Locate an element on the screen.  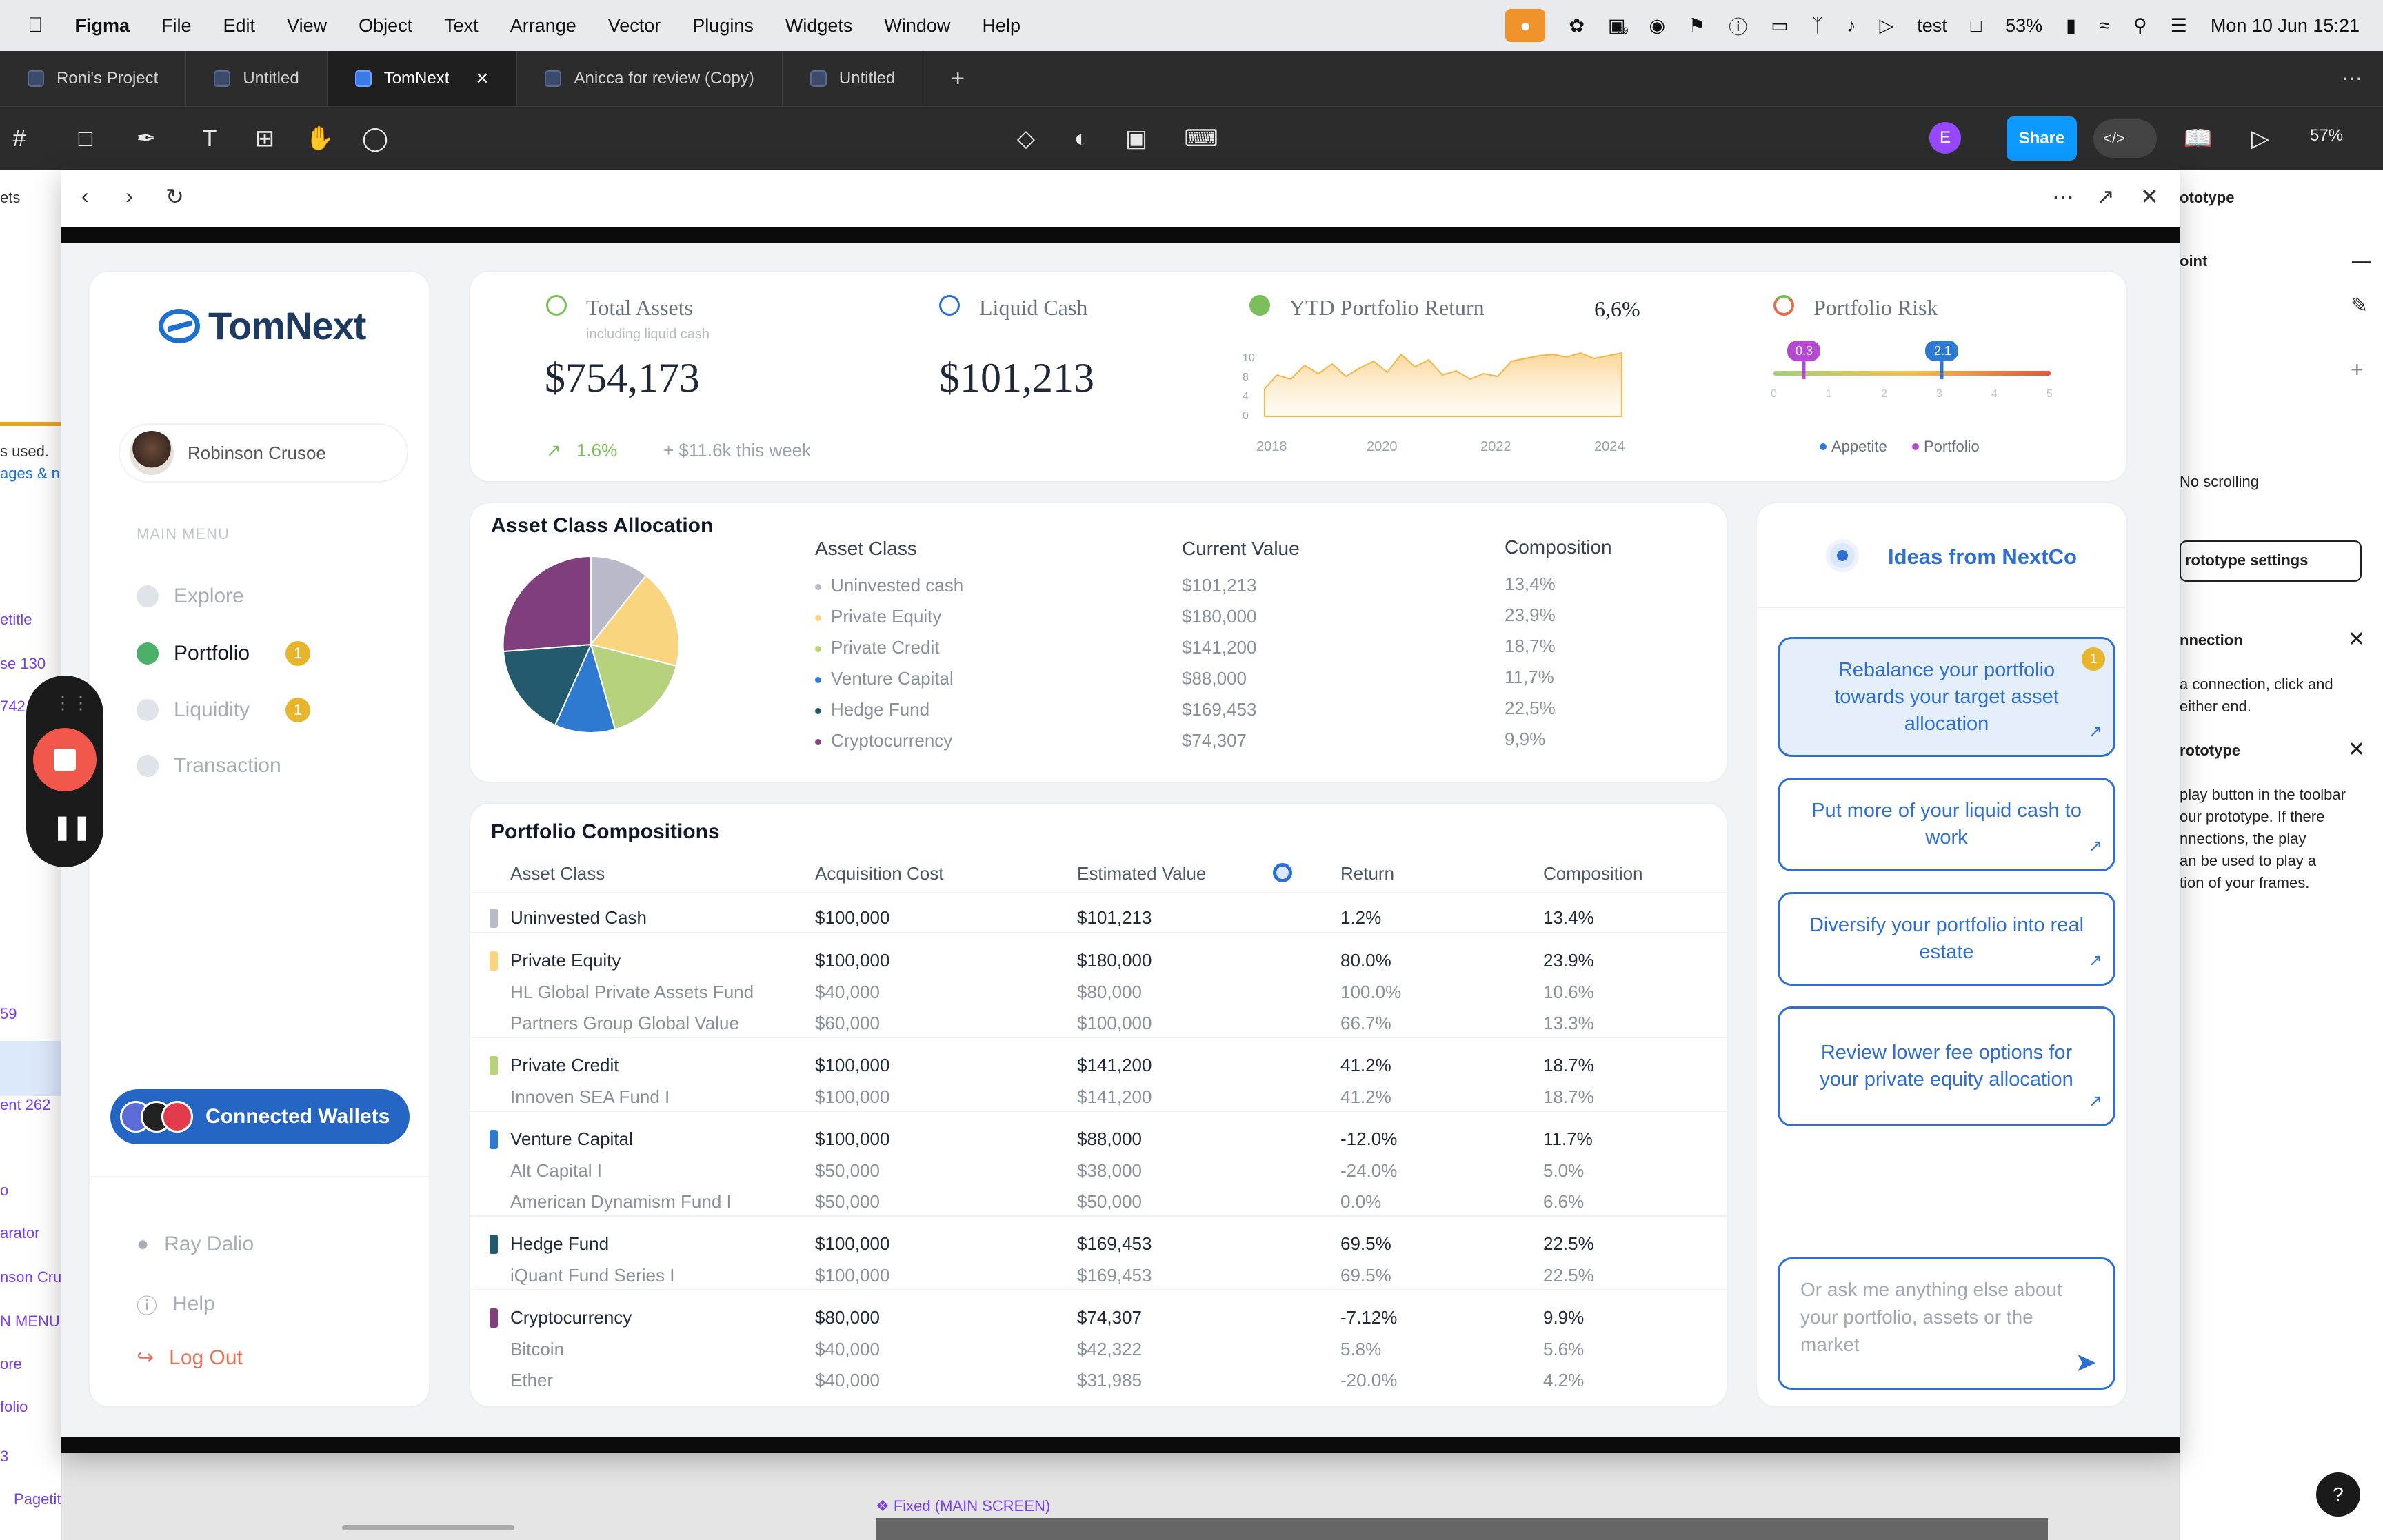
add-icon: + is located at coordinates (2357, 370).